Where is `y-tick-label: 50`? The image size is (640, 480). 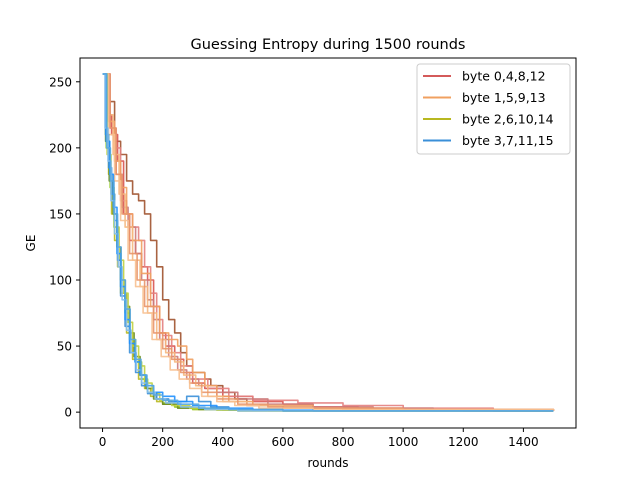
y-tick-label: 50 is located at coordinates (64, 347).